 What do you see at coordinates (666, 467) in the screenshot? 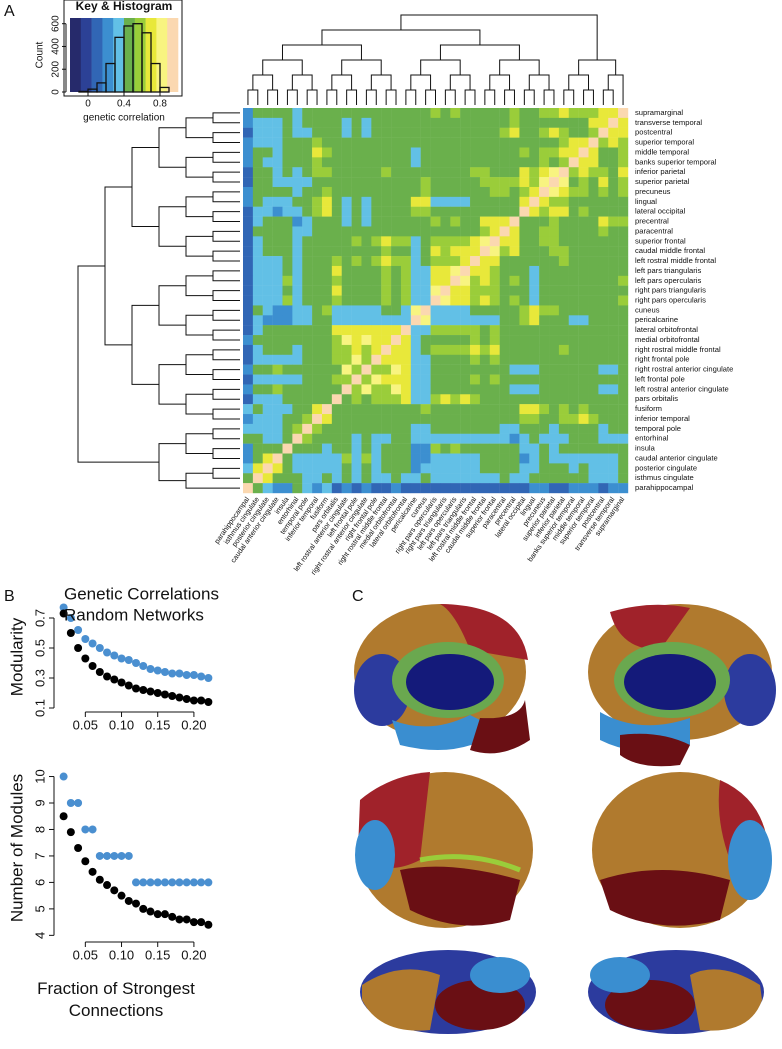
I see `row-label: posterior cingulate` at bounding box center [666, 467].